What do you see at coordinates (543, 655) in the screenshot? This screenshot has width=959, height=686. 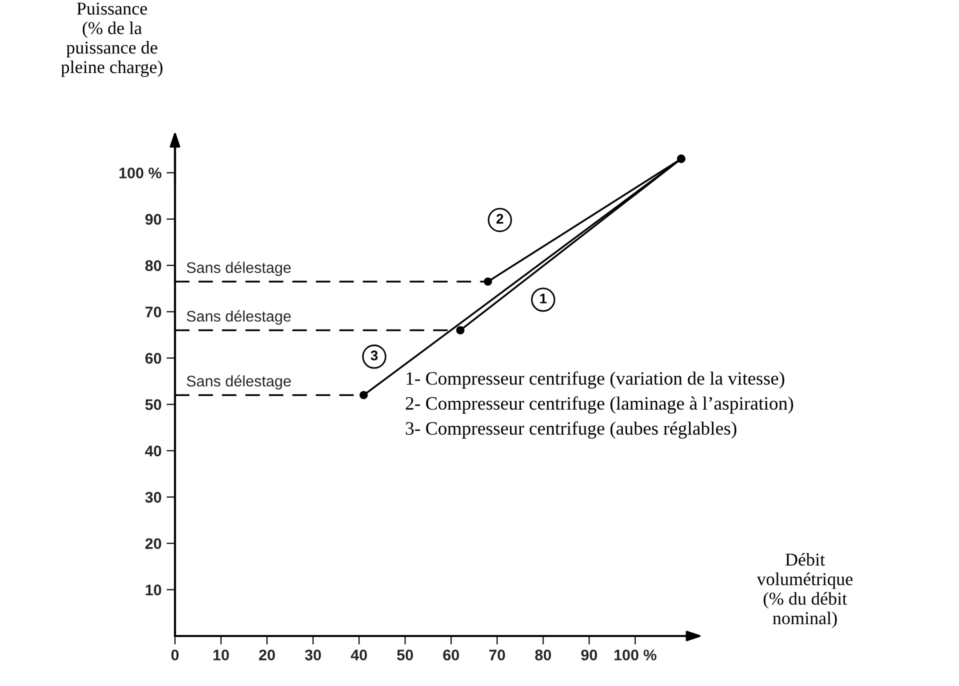 I see `x-tick-label: 80` at bounding box center [543, 655].